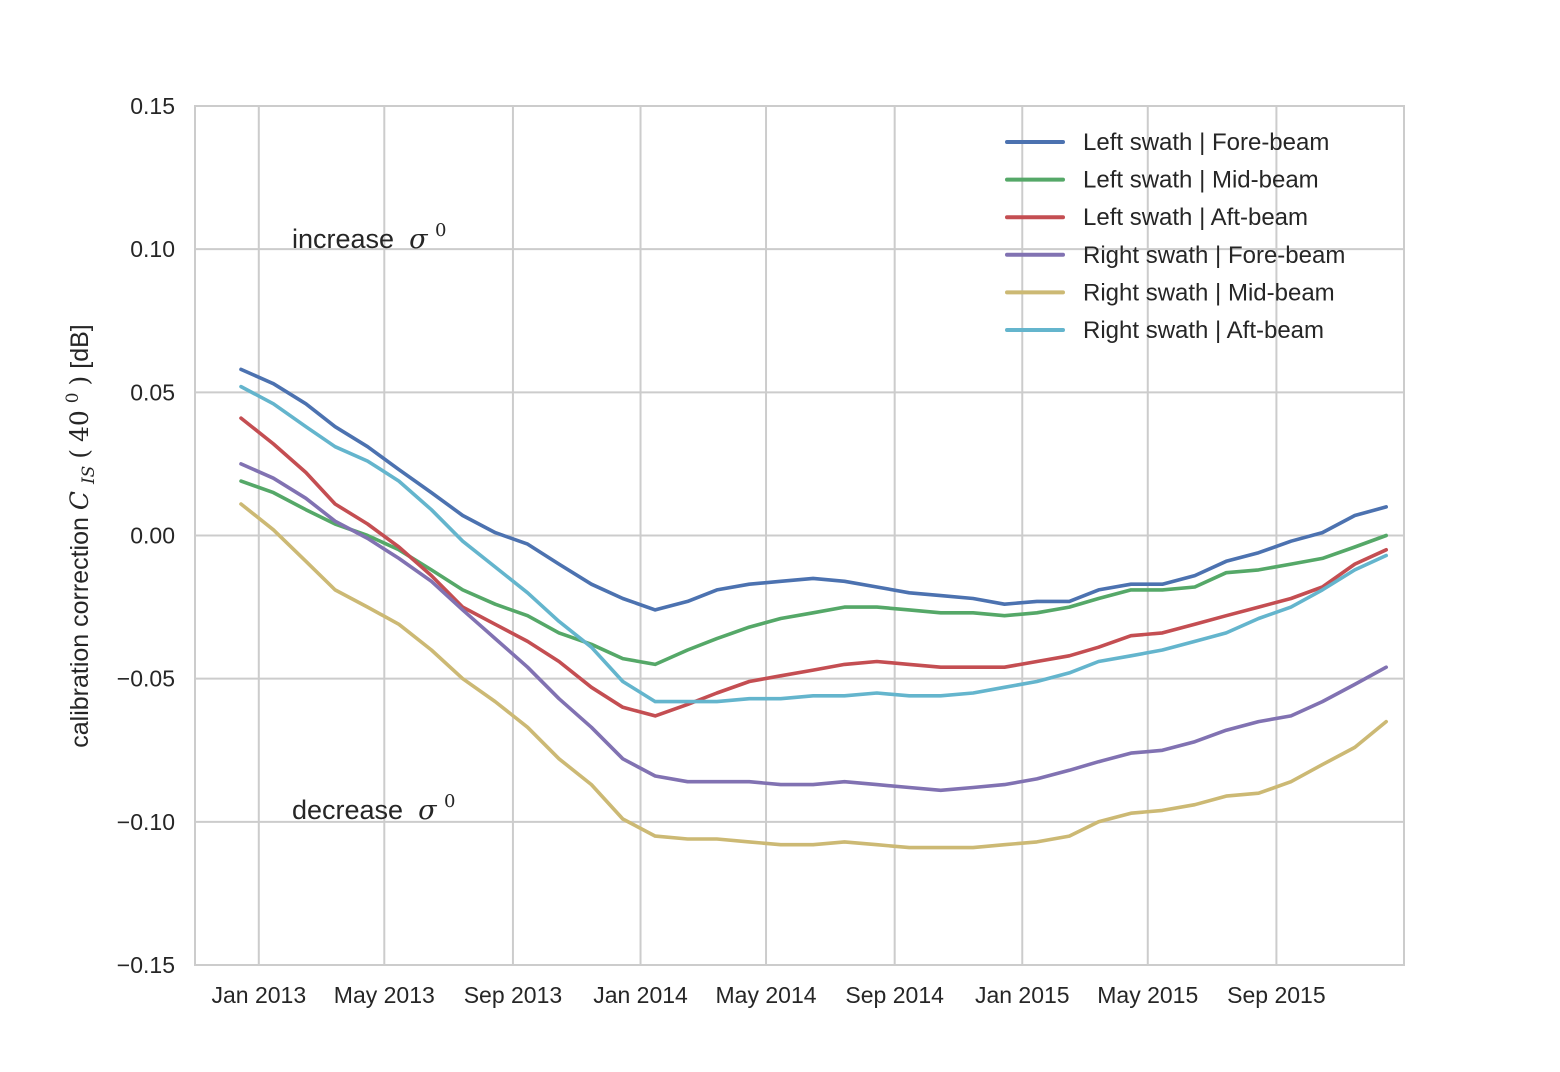  Describe the element at coordinates (152, 106) in the screenshot. I see `y-tick-label: 0.15` at that location.